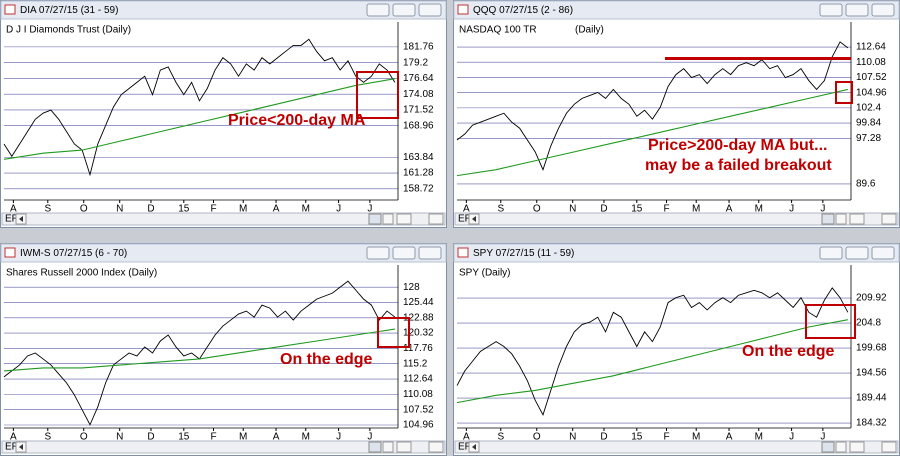 This screenshot has height=456, width=900. I want to click on chart-subtitle: NASDAQ 100 TR, so click(498, 30).